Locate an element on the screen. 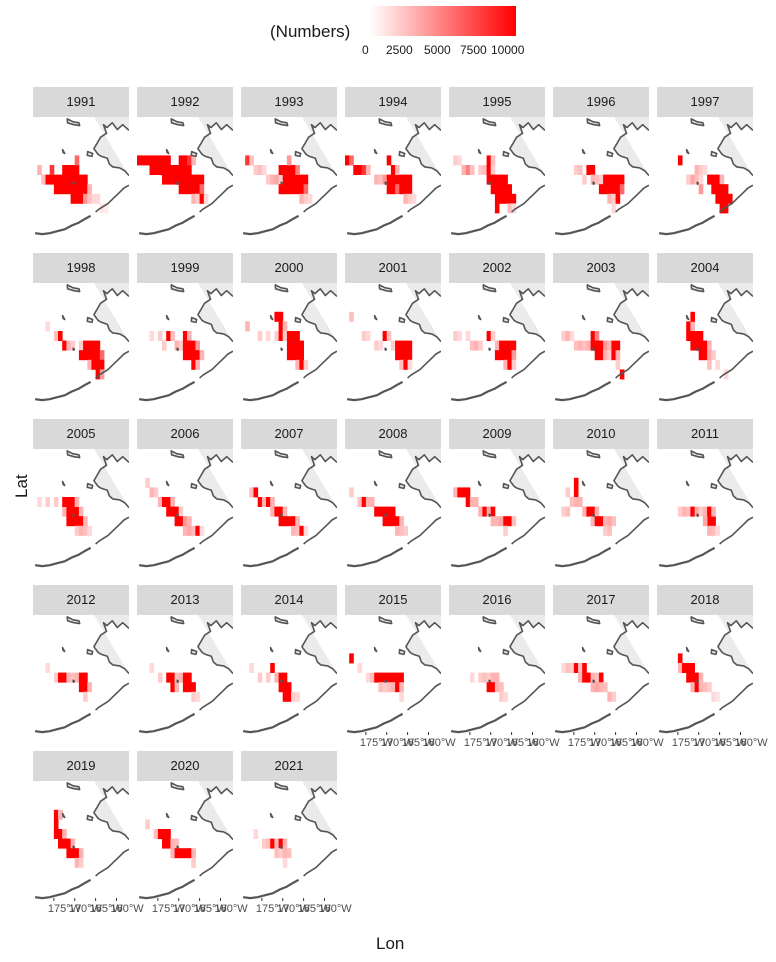 This screenshot has width=776, height=962. legend-colorbar is located at coordinates (443, 21).